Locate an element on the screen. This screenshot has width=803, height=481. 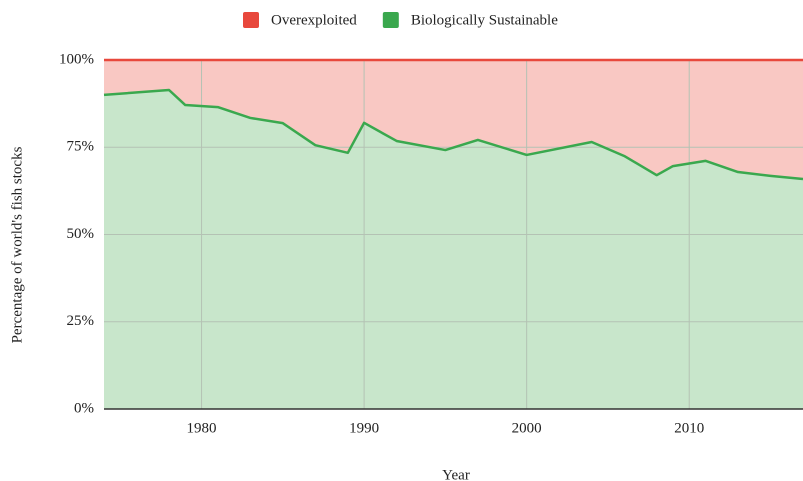
x-axis-label: Year is located at coordinates (456, 474).